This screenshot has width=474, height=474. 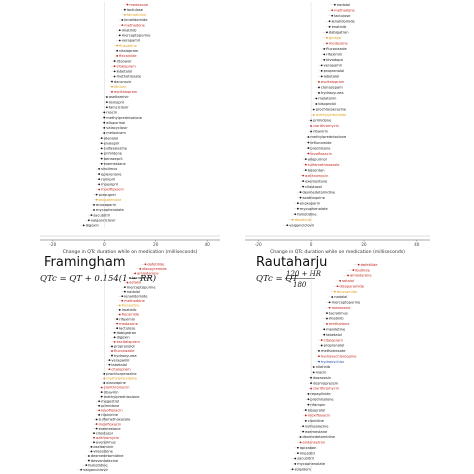 I want to click on drug-label: medazone, so click(x=339, y=44).